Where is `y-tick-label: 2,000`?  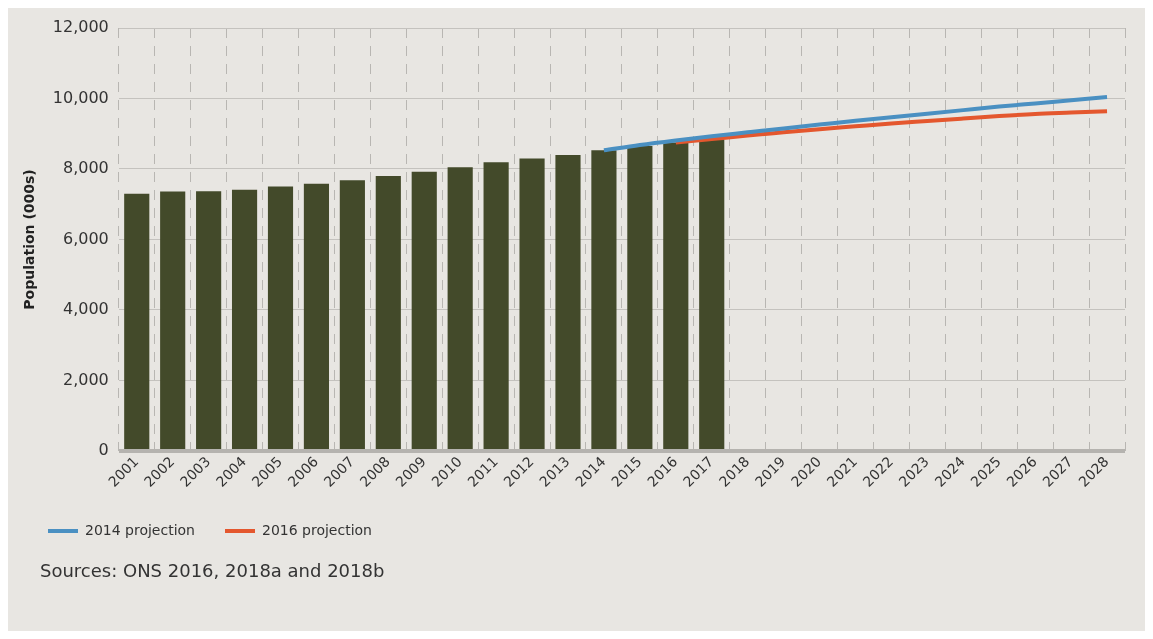
y-tick-label: 2,000 is located at coordinates (85, 379).